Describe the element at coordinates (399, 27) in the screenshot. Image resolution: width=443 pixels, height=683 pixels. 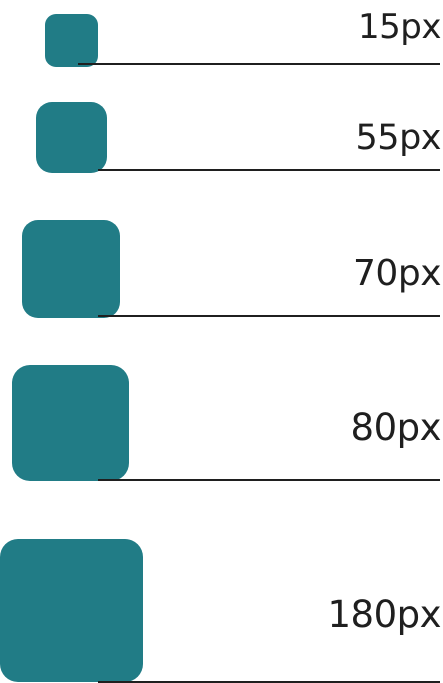
I see `size-label: 15px` at that location.